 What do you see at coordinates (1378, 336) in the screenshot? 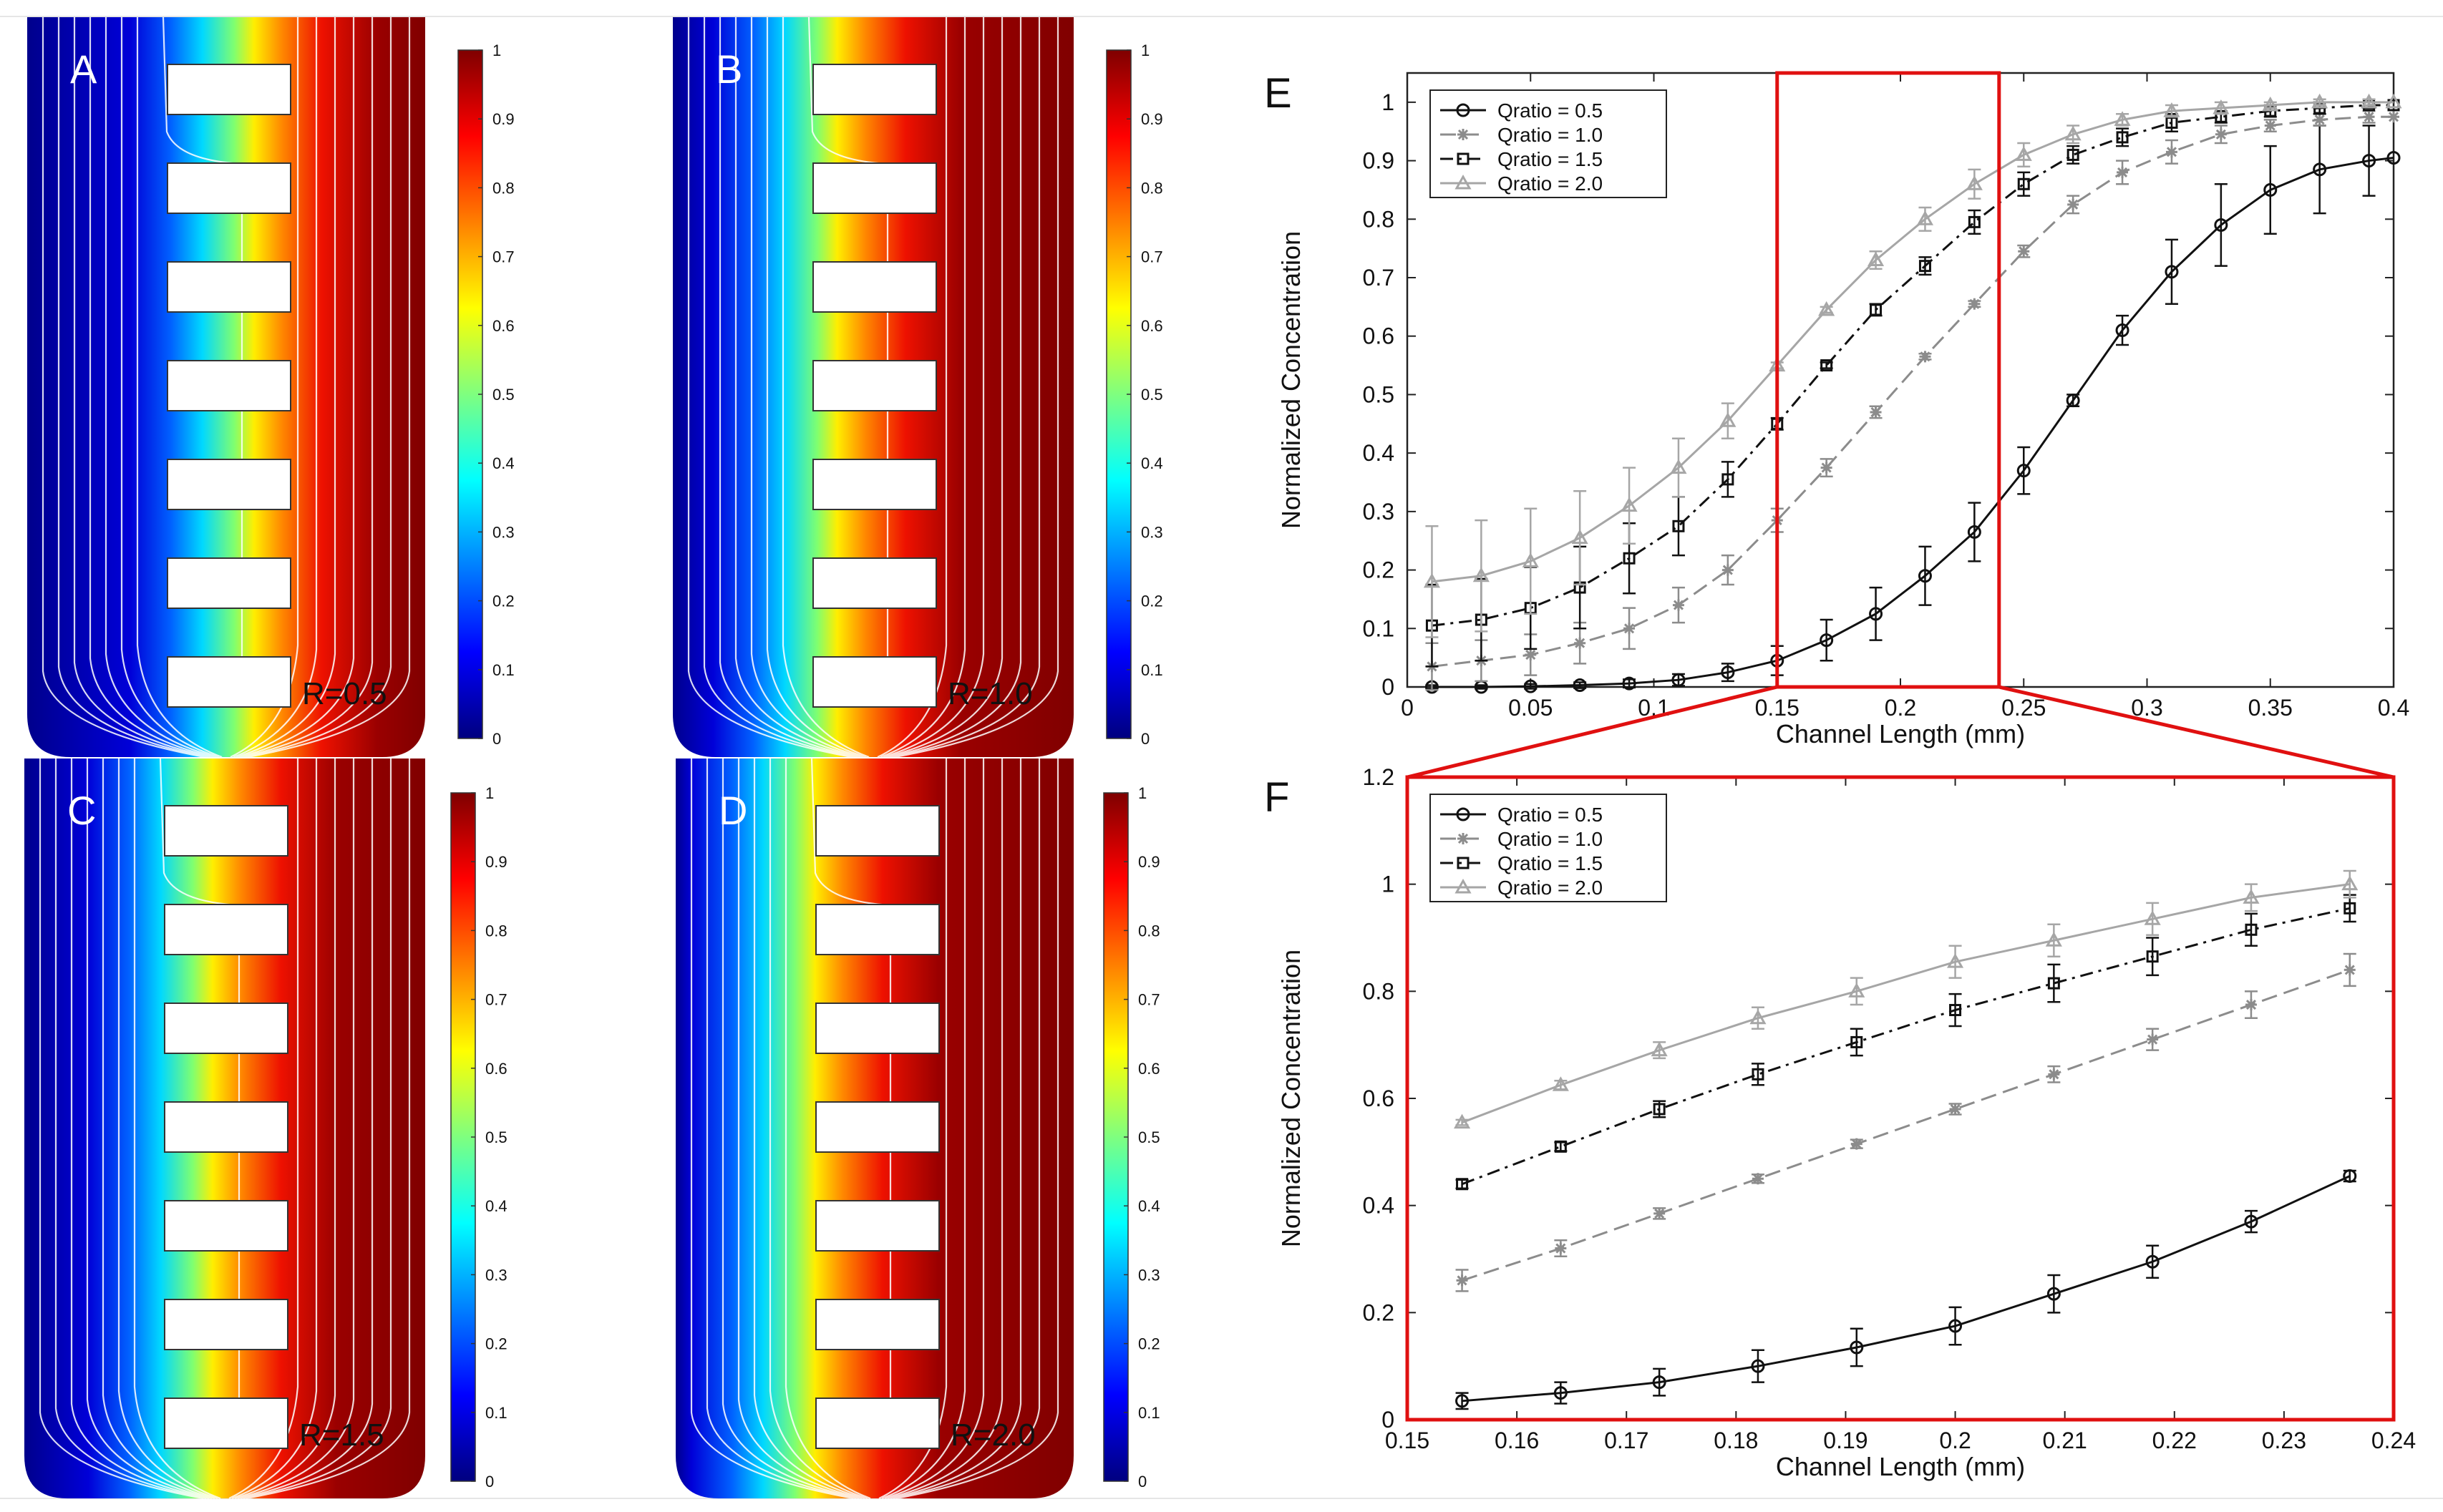
I see `y-tick-label: 0.6` at bounding box center [1378, 336].